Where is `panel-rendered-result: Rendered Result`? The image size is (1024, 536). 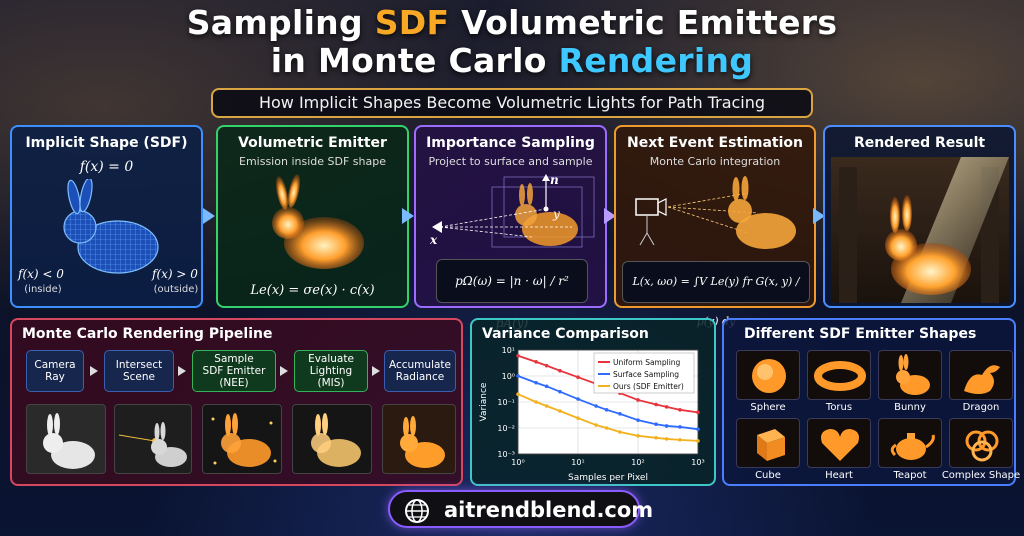 panel-rendered-result: Rendered Result is located at coordinates (919, 216).